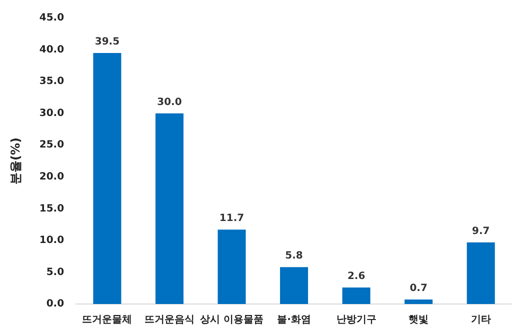 Image resolution: width=522 pixels, height=336 pixels. Describe the element at coordinates (51, 18) in the screenshot. I see `y-tick-label: 45.0` at that location.